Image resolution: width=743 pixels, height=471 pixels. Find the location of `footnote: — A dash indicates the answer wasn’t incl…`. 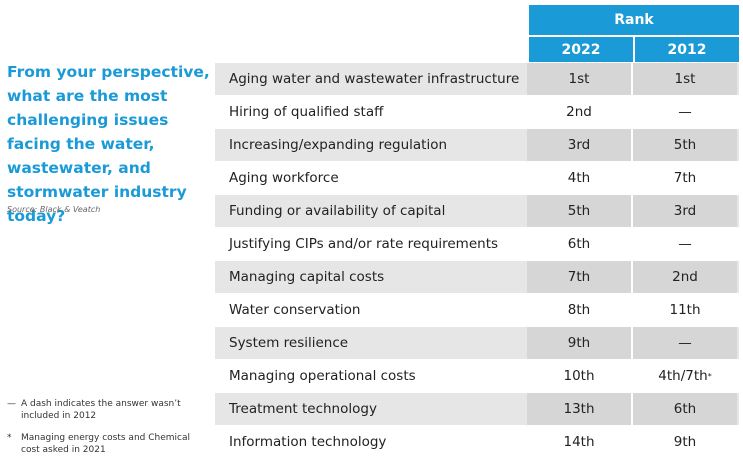

footnote: — A dash indicates the answer wasn’t incl… is located at coordinates (107, 410).